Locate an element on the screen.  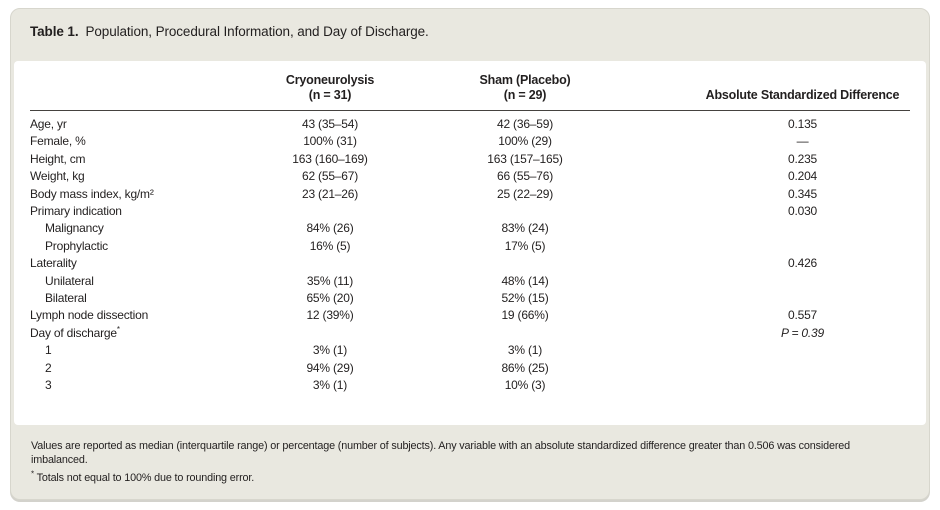
table-row: Female, % 100% (31) 100% (29) — is located at coordinates (470, 141).